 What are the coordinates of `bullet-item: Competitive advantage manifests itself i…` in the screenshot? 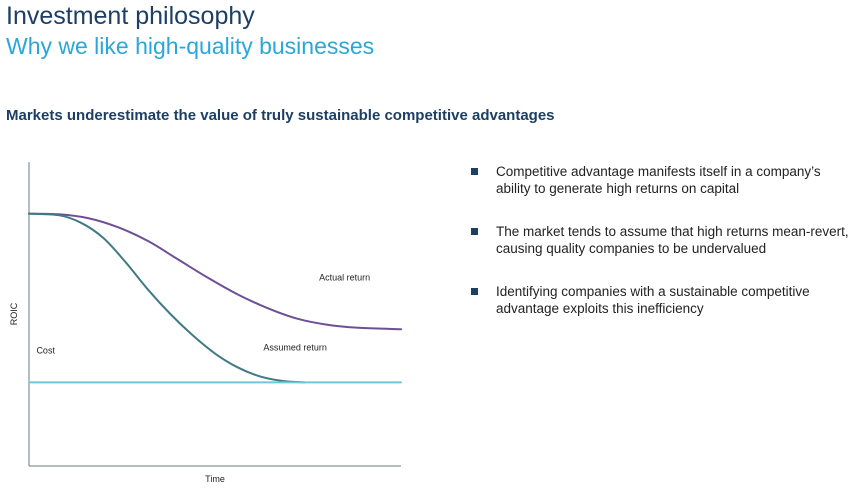 It's located at (660, 180).